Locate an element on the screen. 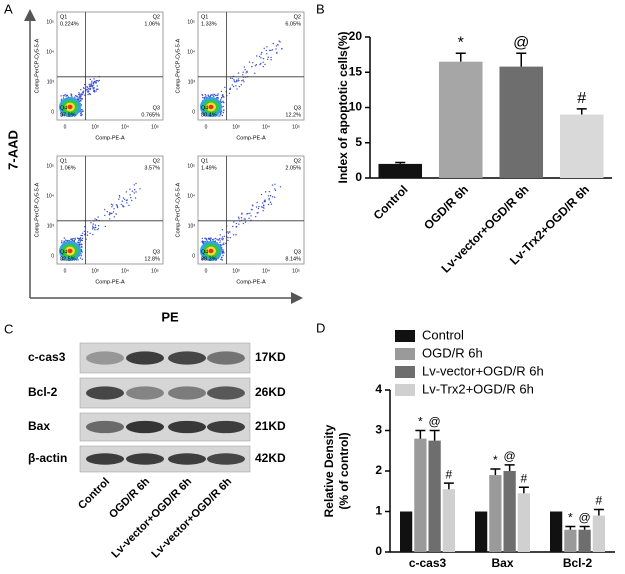  quadrant-percent: 12.2% is located at coordinates (293, 115).